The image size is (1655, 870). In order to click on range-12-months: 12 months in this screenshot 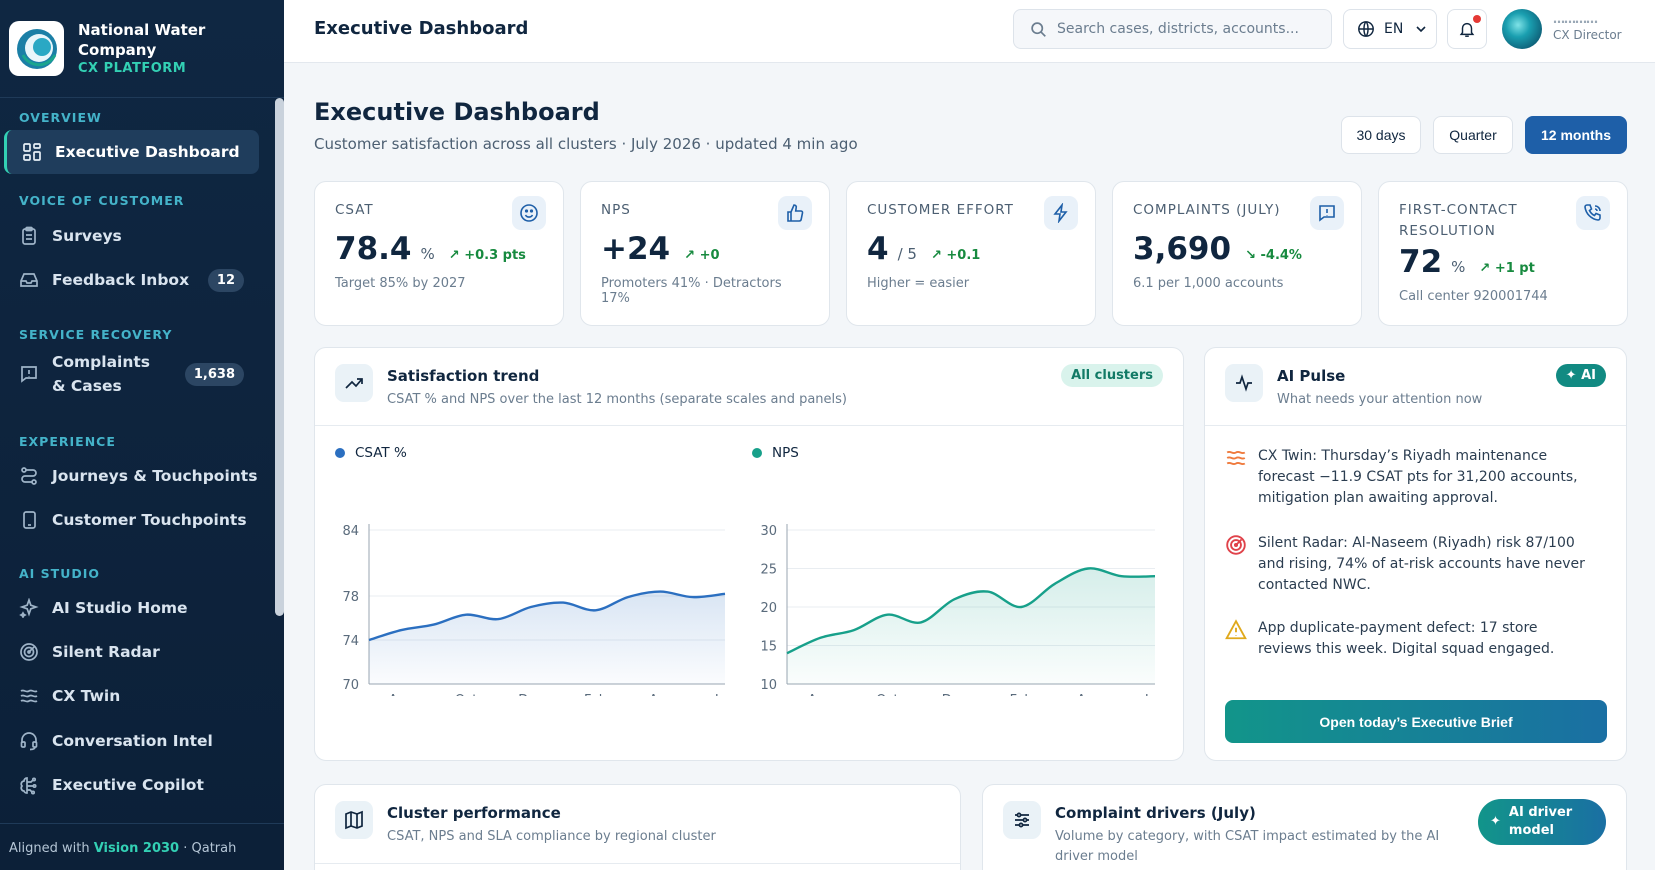, I will do `click(1576, 135)`.